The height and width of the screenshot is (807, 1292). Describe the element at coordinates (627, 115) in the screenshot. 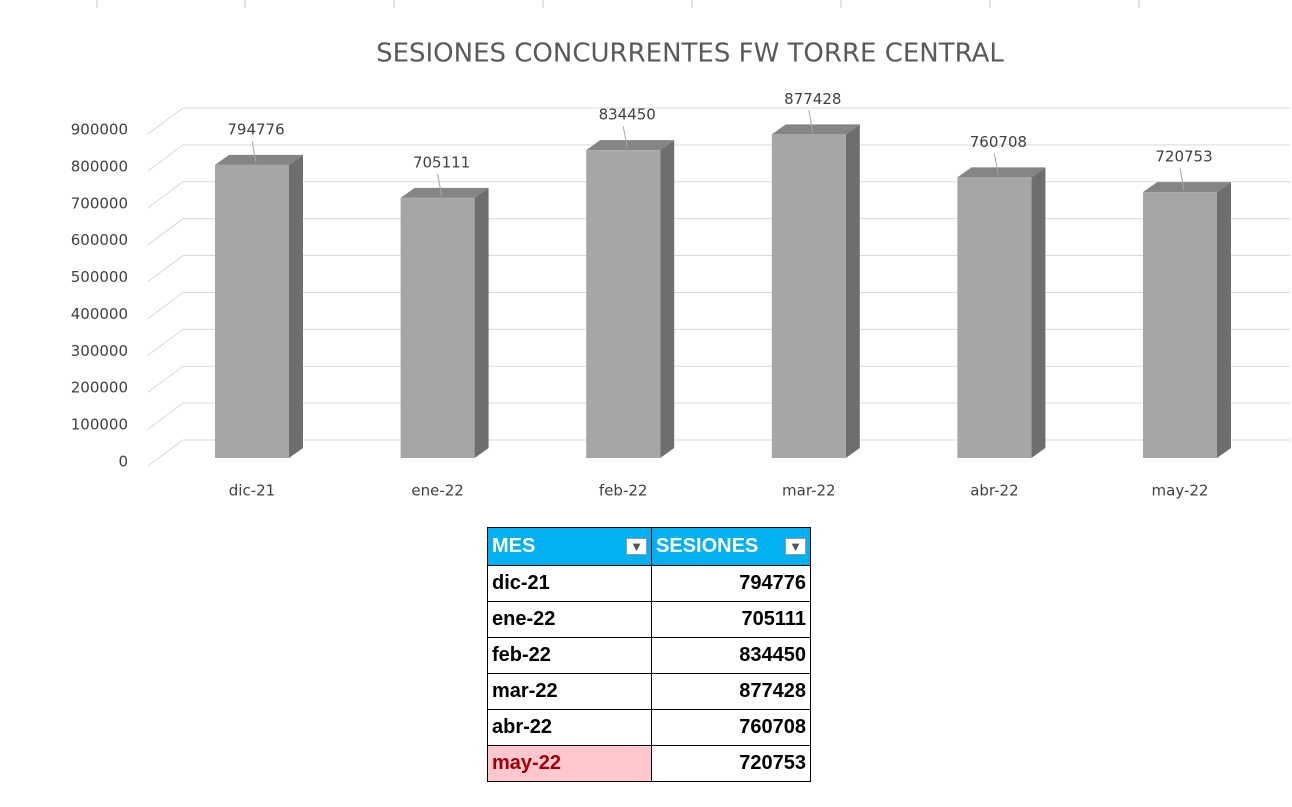

I see `data-label: 834450` at that location.